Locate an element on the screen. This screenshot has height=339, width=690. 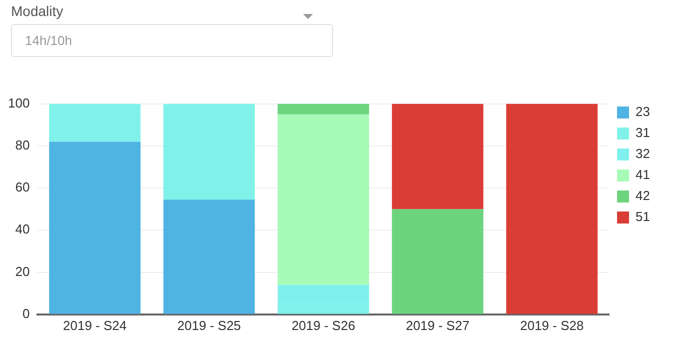
text: Modality is located at coordinates (37, 11).